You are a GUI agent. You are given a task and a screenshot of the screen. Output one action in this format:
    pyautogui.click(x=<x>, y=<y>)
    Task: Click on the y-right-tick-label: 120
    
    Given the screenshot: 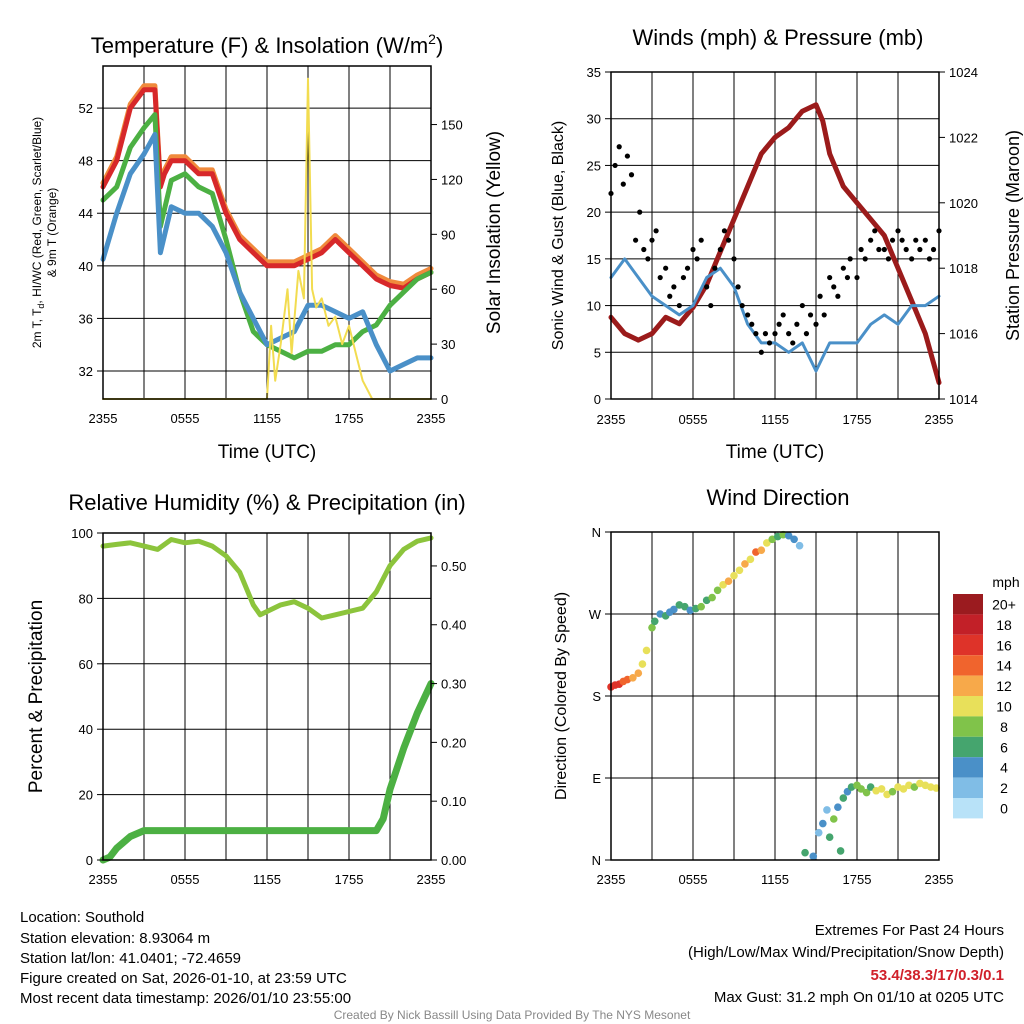 What is the action you would take?
    pyautogui.click(x=452, y=179)
    